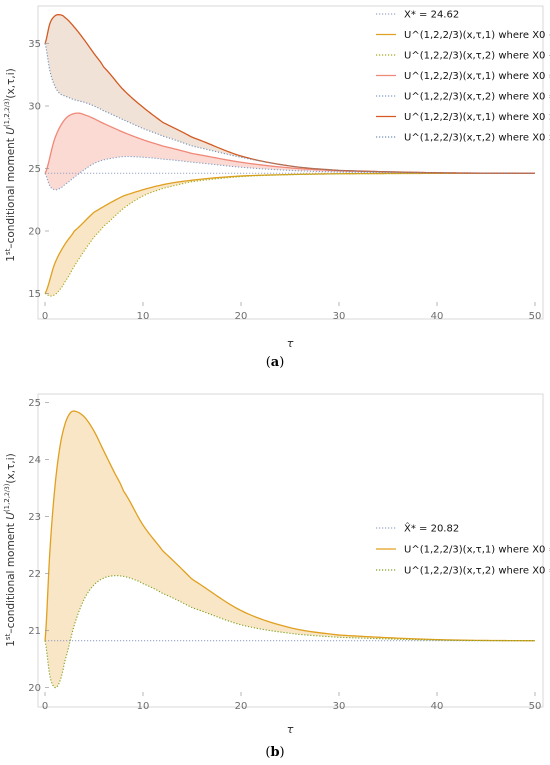 This screenshot has width=550, height=765. I want to click on a-x-tick-label-4: 40, so click(437, 316).